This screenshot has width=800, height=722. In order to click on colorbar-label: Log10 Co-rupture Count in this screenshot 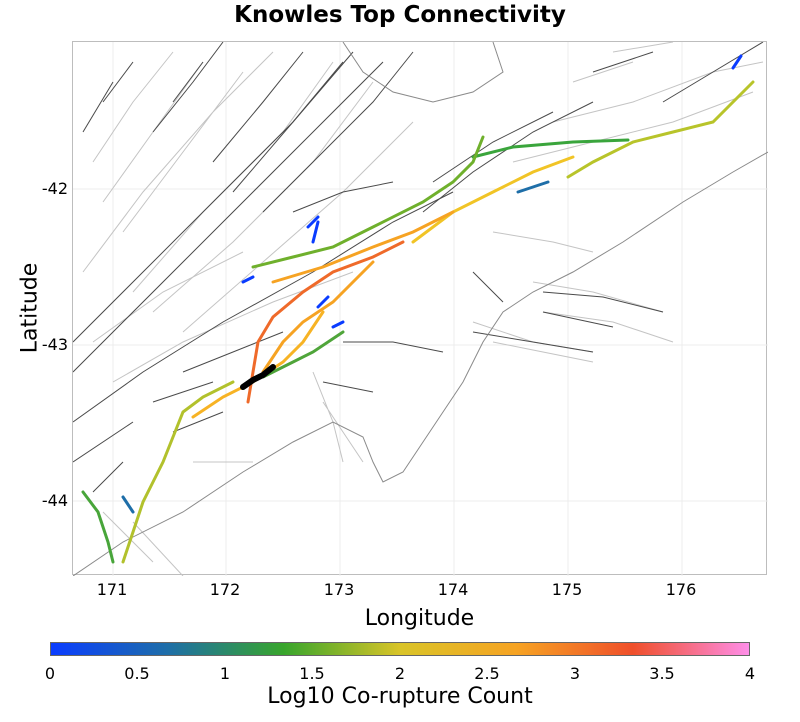, I will do `click(400, 696)`.